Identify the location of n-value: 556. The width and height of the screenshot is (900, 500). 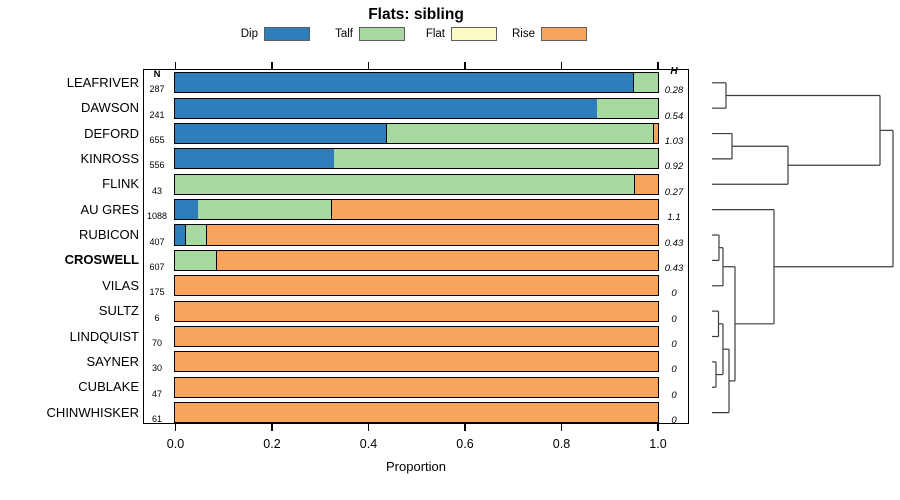
(157, 165).